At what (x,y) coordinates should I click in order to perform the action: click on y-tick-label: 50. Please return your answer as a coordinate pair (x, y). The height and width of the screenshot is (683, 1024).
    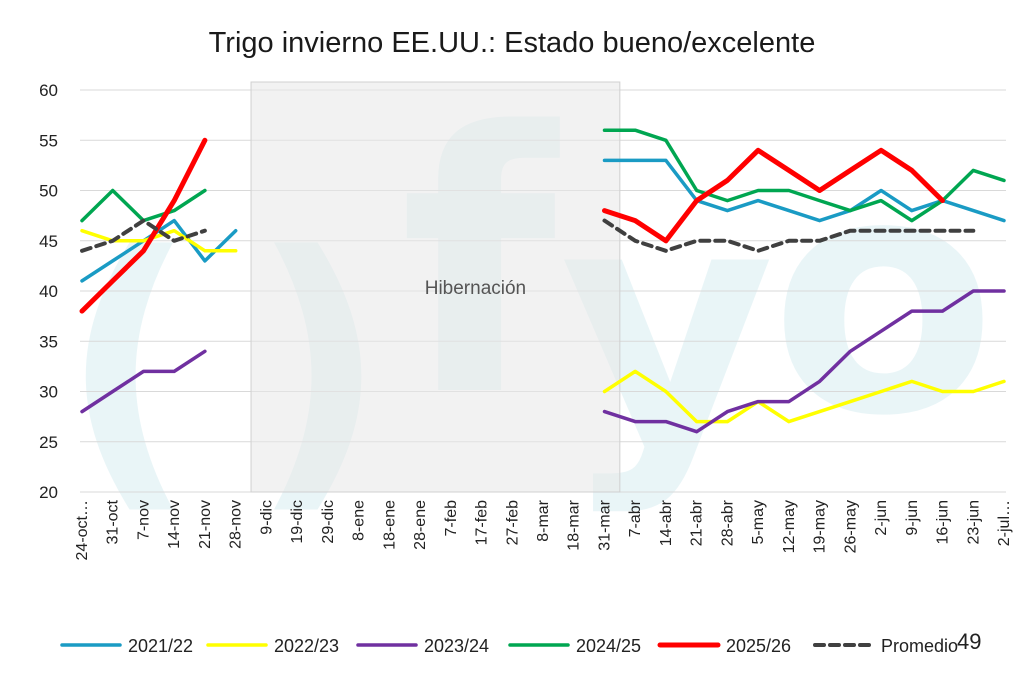
    Looking at the image, I should click on (48, 191).